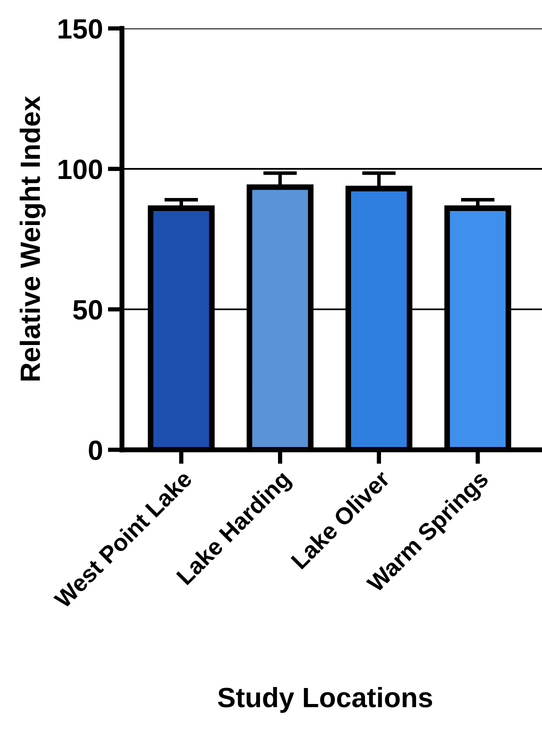 Image resolution: width=542 pixels, height=729 pixels. I want to click on x-axis-title: Study Locations, so click(325, 700).